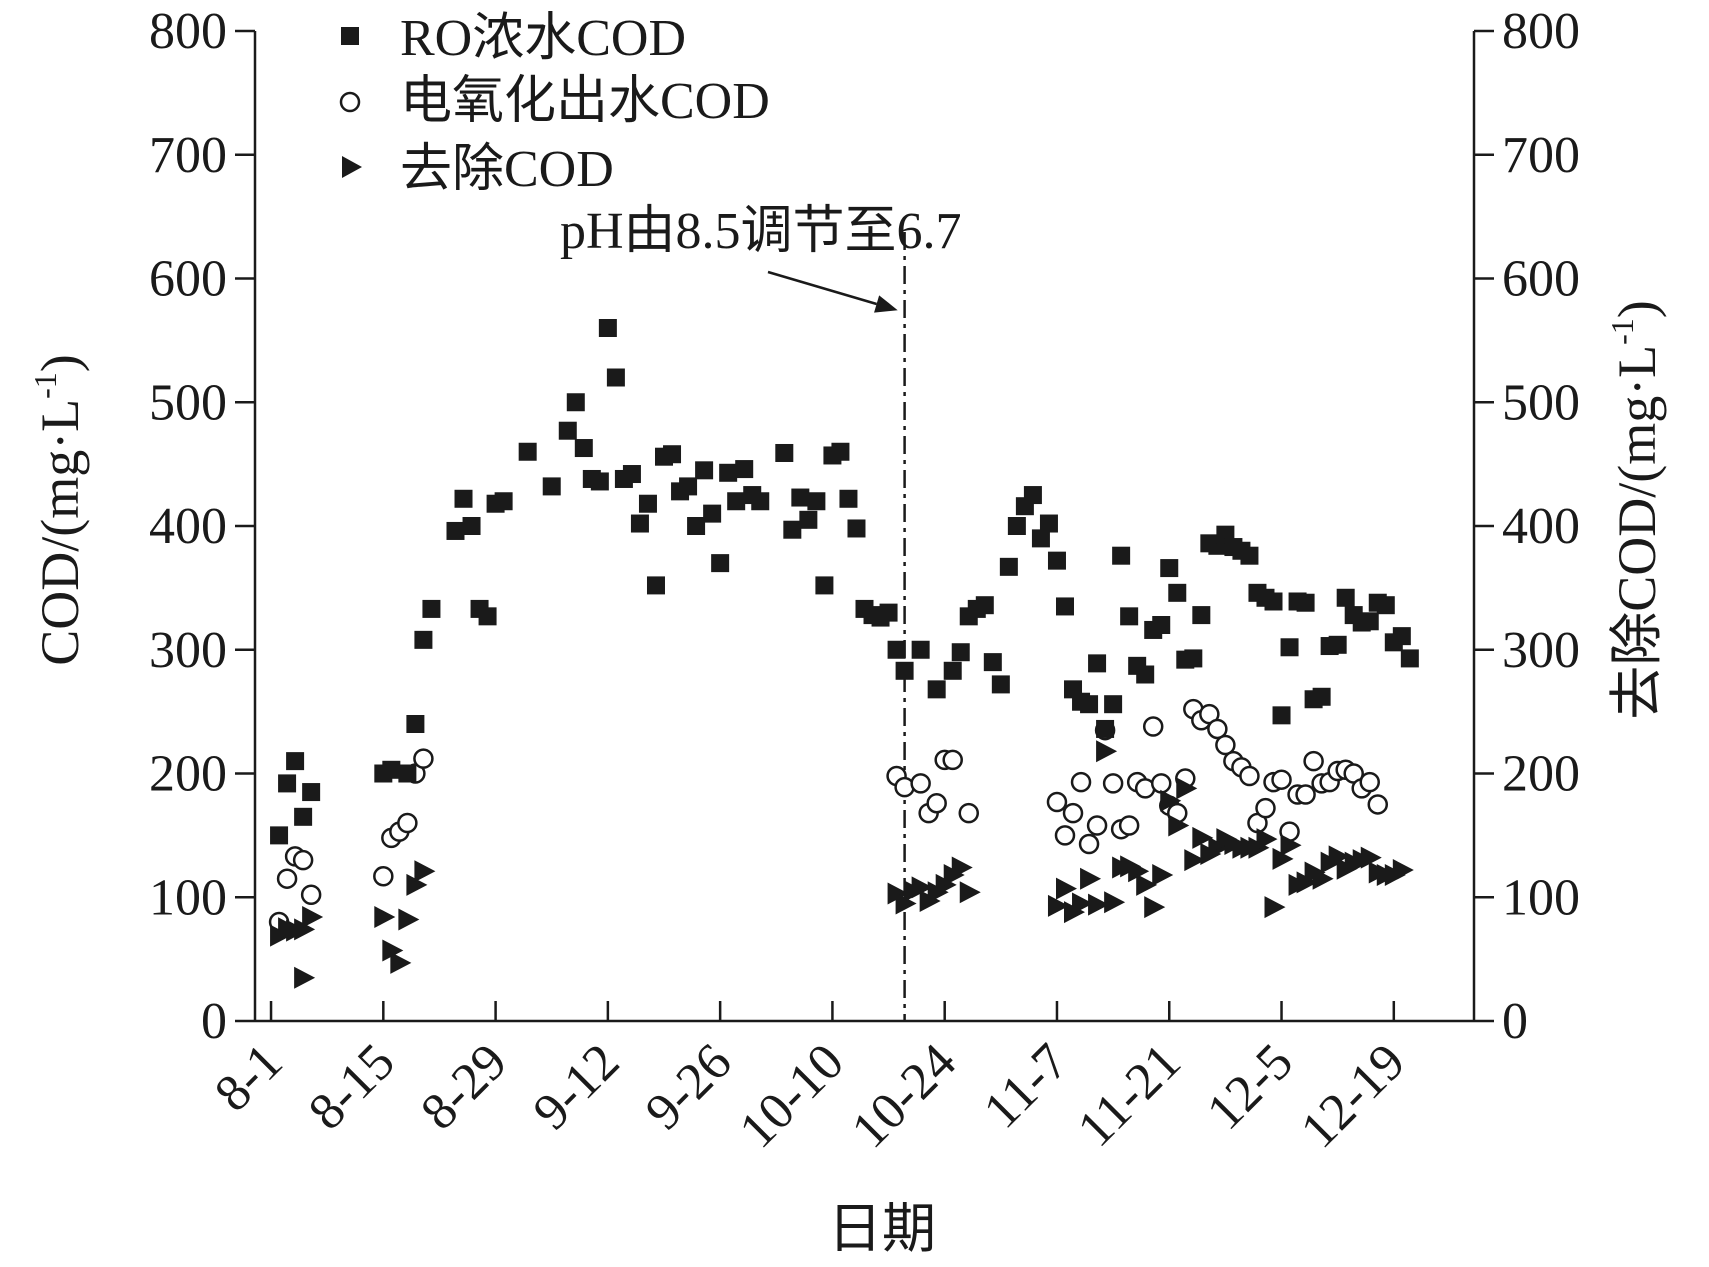 This screenshot has width=1709, height=1267. Describe the element at coordinates (822, 288) in the screenshot. I see `ph-annotation-arrow` at that location.